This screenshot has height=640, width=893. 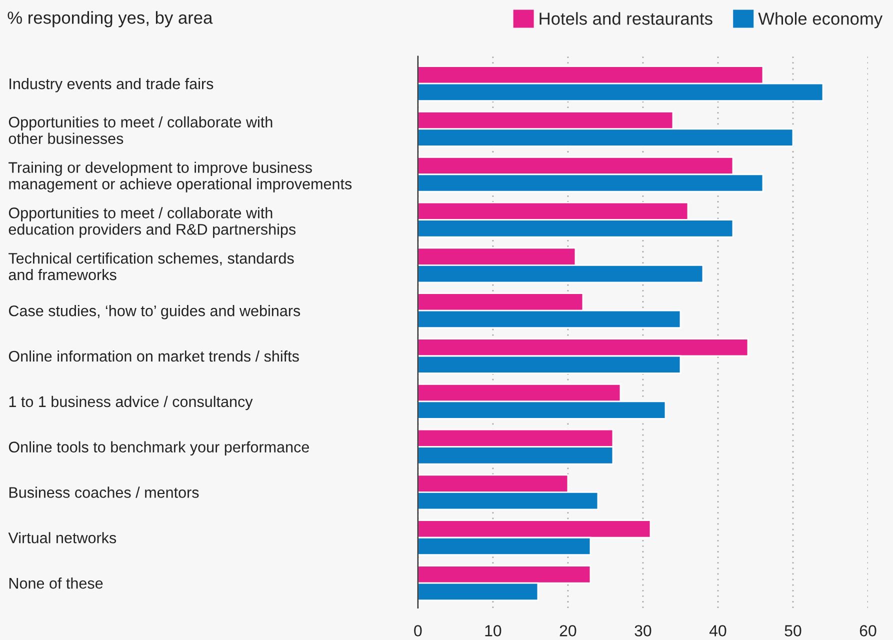 What do you see at coordinates (568, 630) in the screenshot?
I see `x-tick-label: 20` at bounding box center [568, 630].